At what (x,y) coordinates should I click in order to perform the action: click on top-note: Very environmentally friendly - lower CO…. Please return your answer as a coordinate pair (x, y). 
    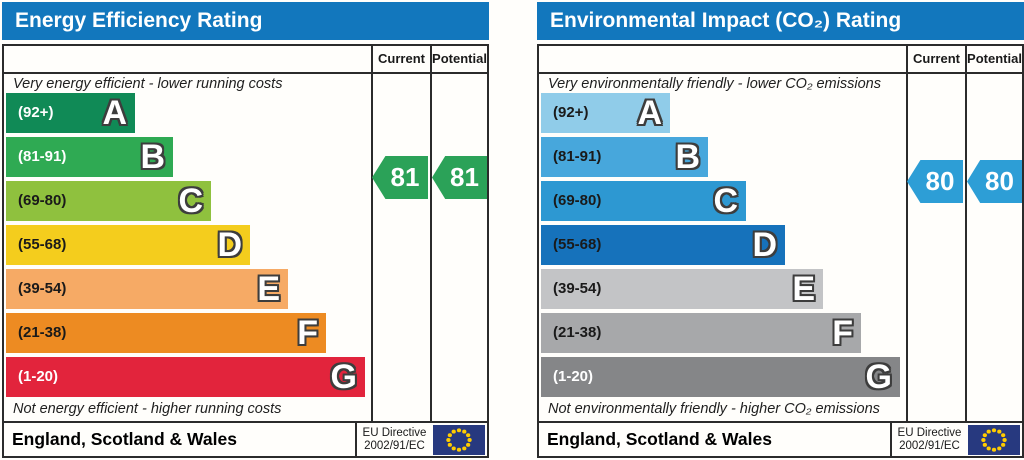
    Looking at the image, I should click on (714, 84).